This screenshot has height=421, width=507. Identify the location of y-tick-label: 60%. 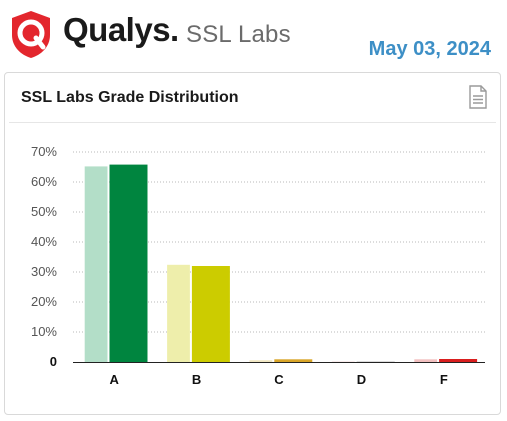
(44, 181).